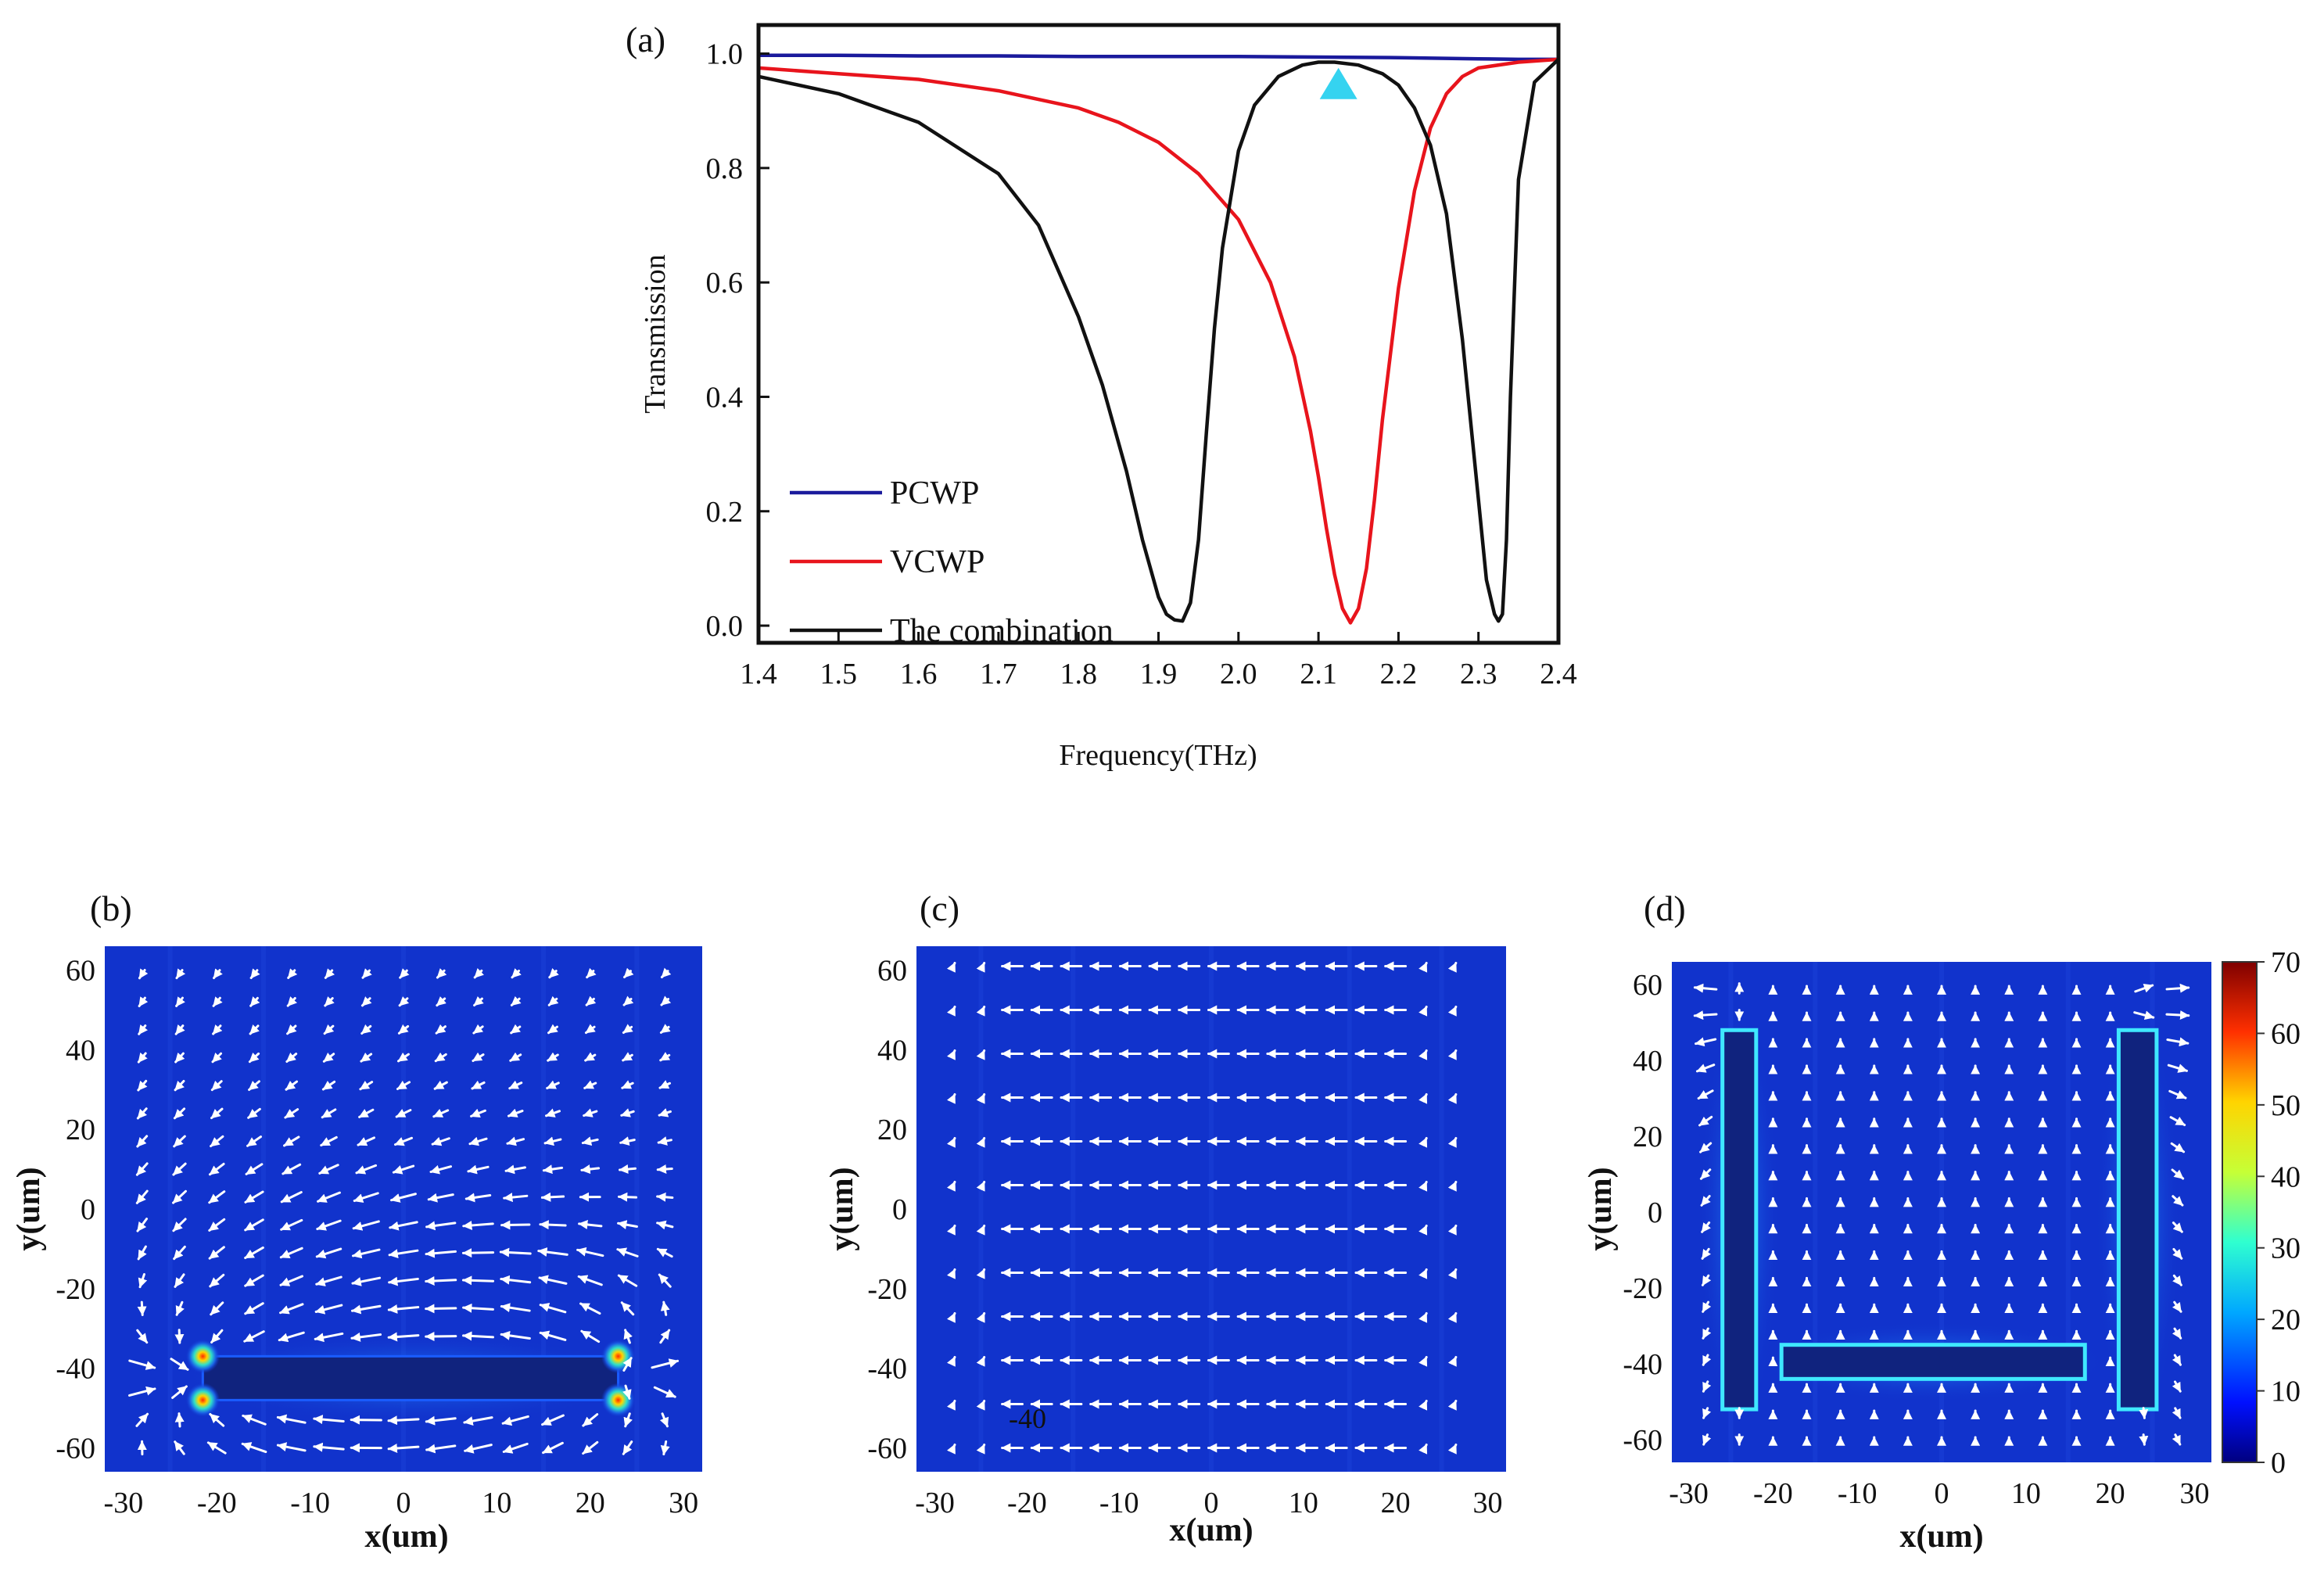 The height and width of the screenshot is (1582, 2324). I want to click on x-tick-label: 1.6, so click(919, 674).